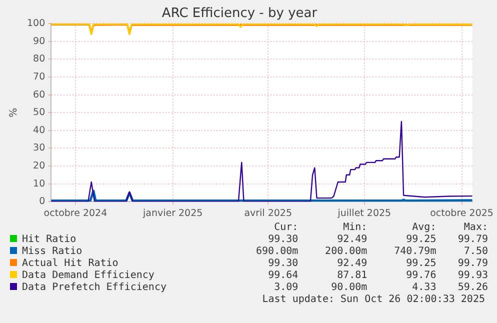 The height and width of the screenshot is (323, 497). I want to click on text: 690.00m, so click(276, 252).